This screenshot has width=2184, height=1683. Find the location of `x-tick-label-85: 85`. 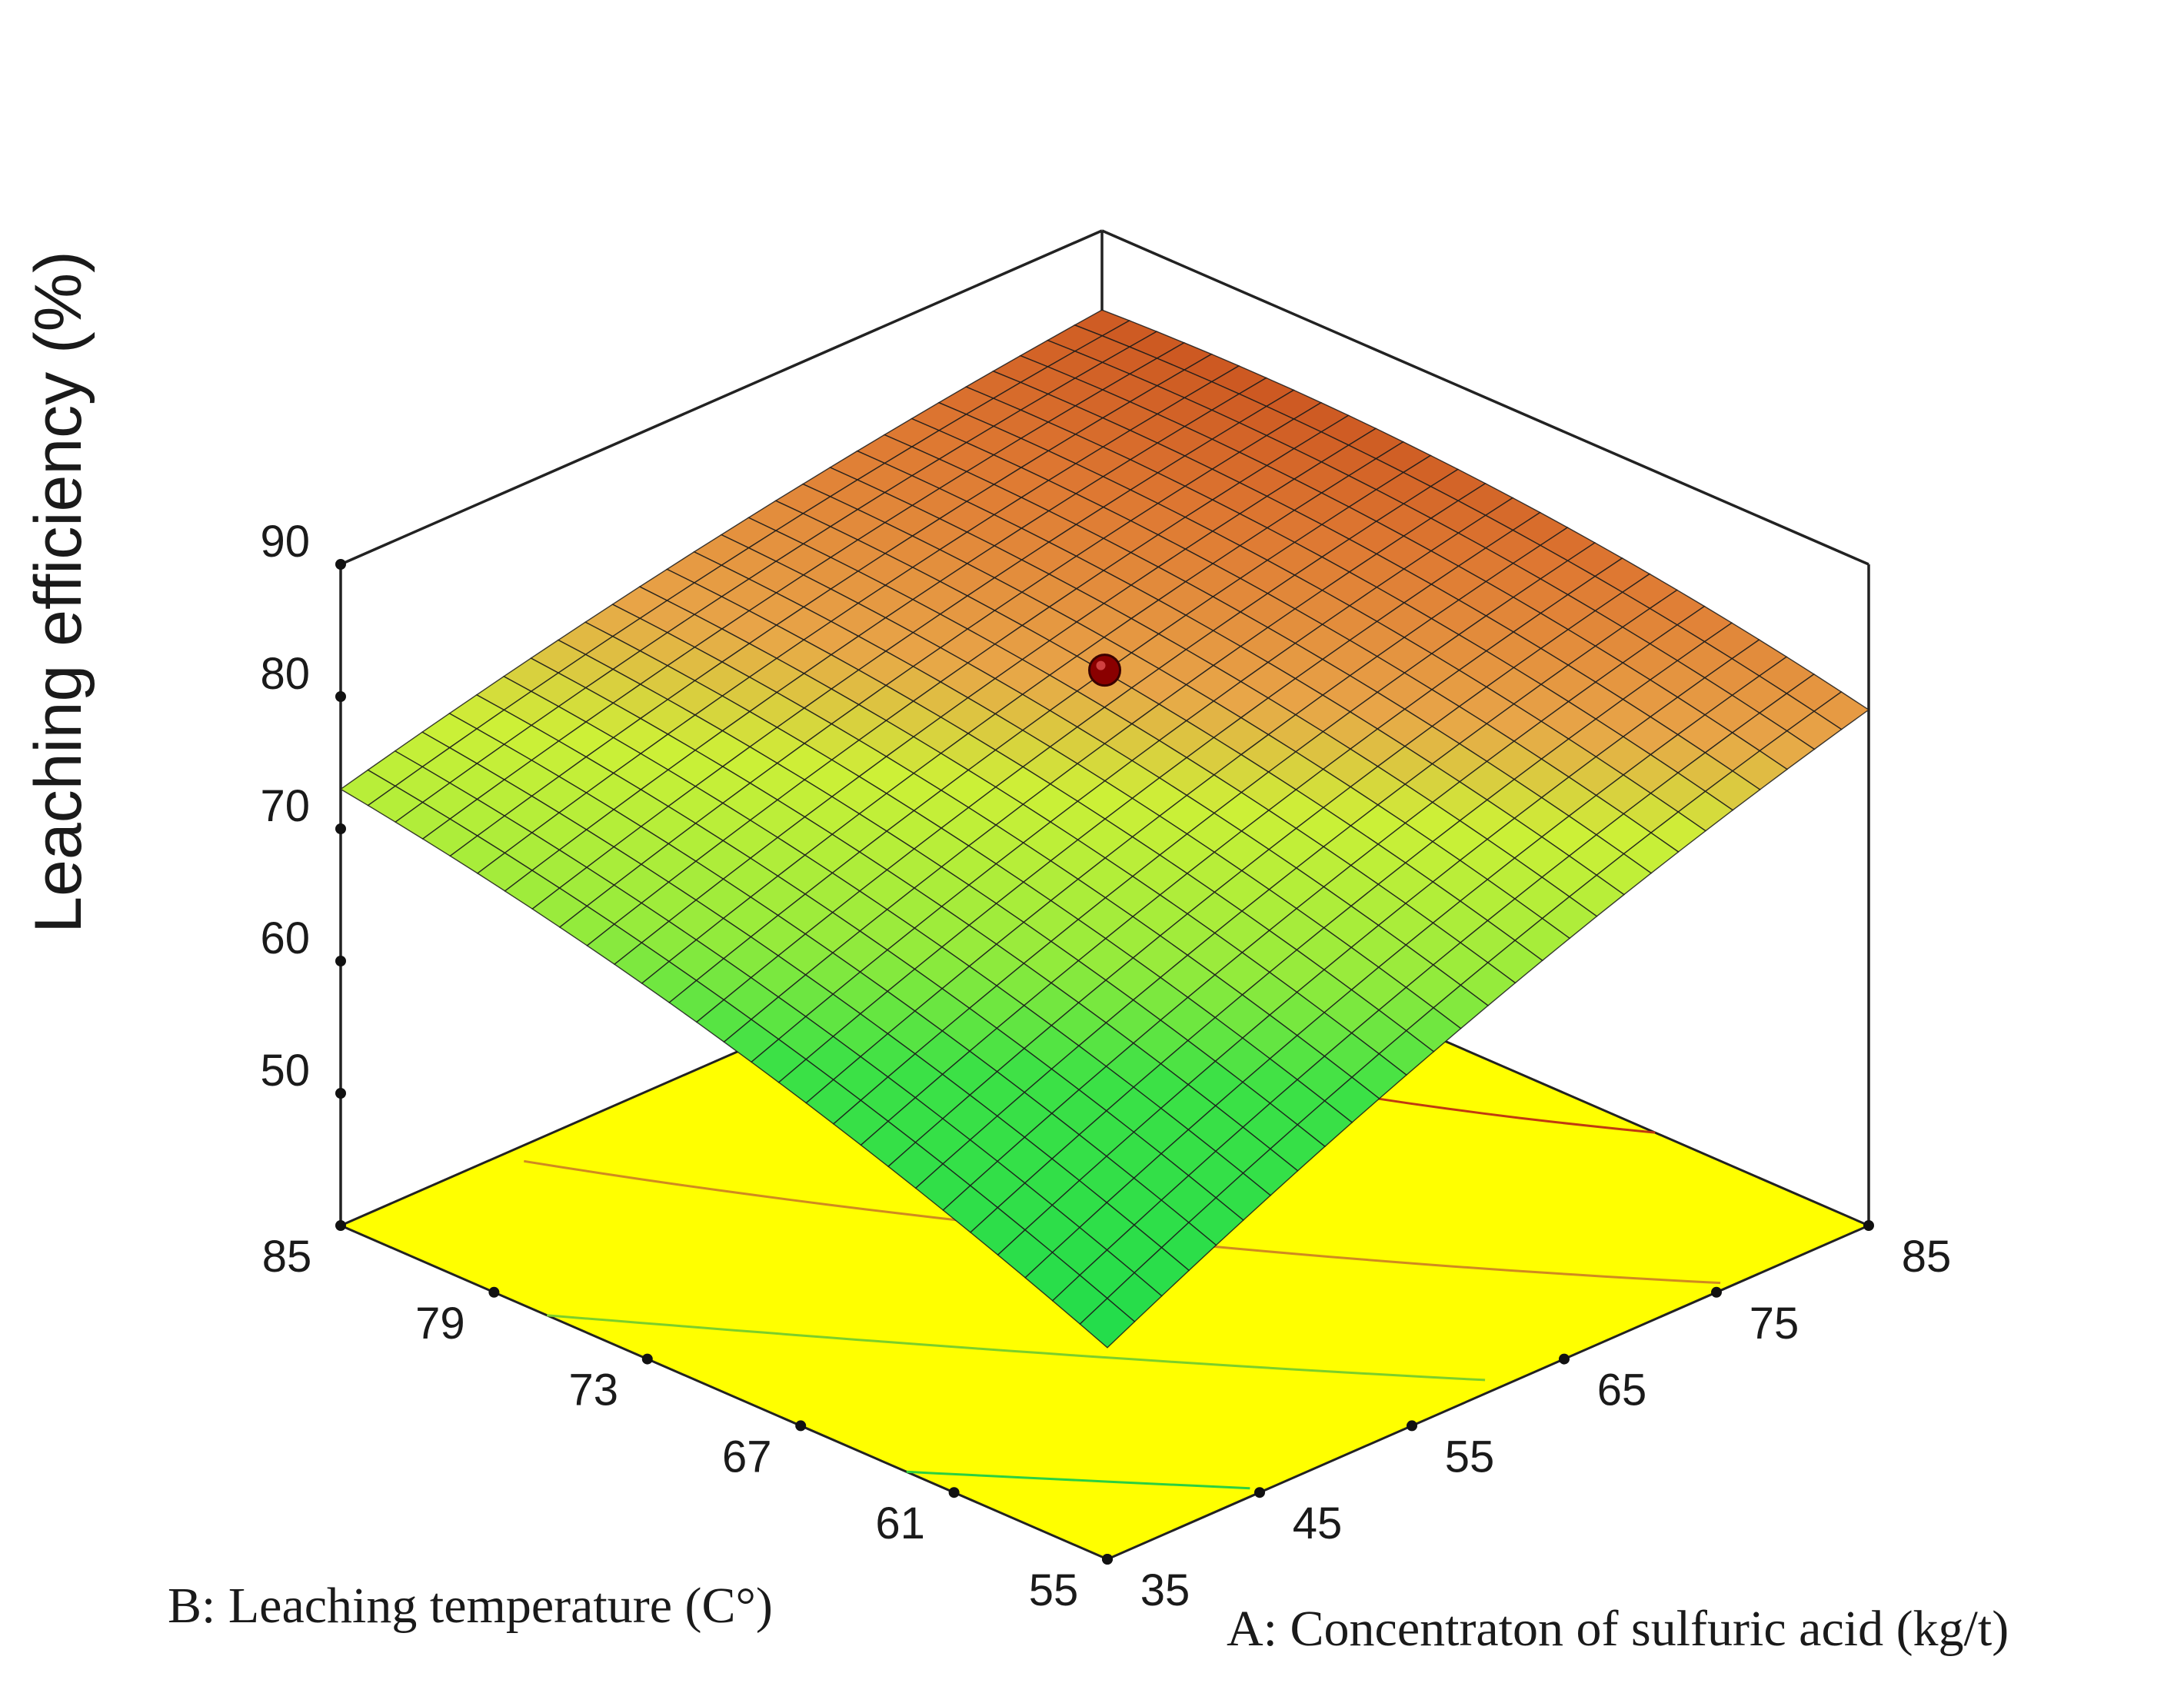

x-tick-label-85: 85 is located at coordinates (1927, 1257).